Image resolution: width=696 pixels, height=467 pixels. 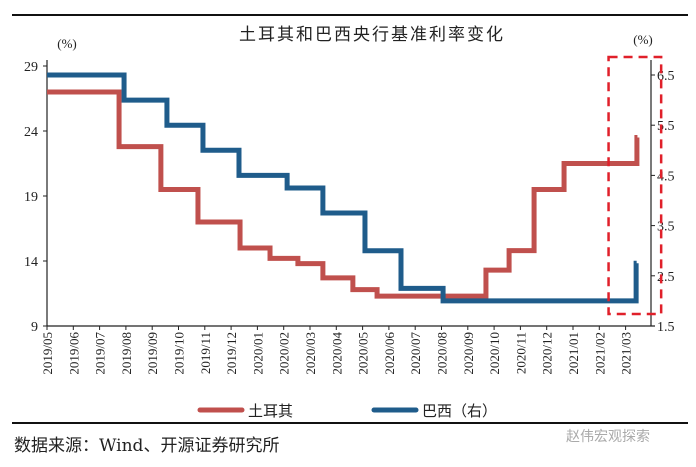 What do you see at coordinates (67, 43) in the screenshot?
I see `left-axis-unit: (%)` at bounding box center [67, 43].